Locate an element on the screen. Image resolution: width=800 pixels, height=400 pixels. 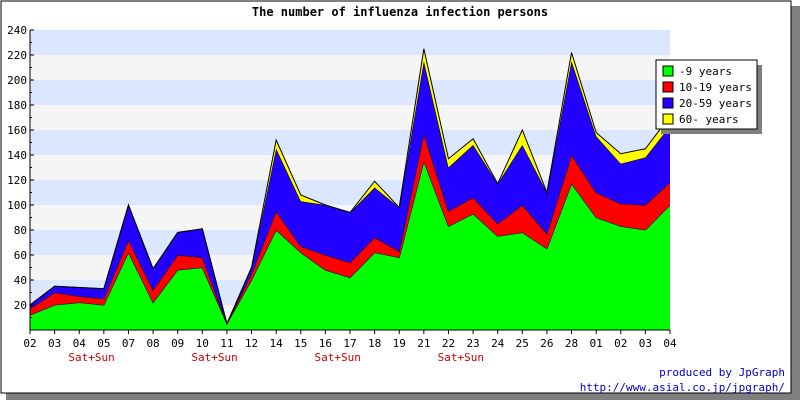
x-tick-label: 14 is located at coordinates (277, 343).